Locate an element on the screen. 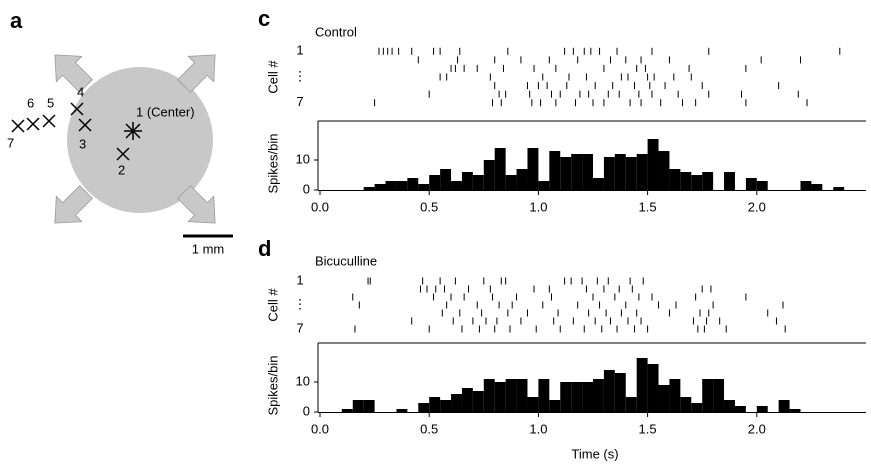 This screenshot has height=464, width=871. scale-bar-label: 1 mm is located at coordinates (208, 248).